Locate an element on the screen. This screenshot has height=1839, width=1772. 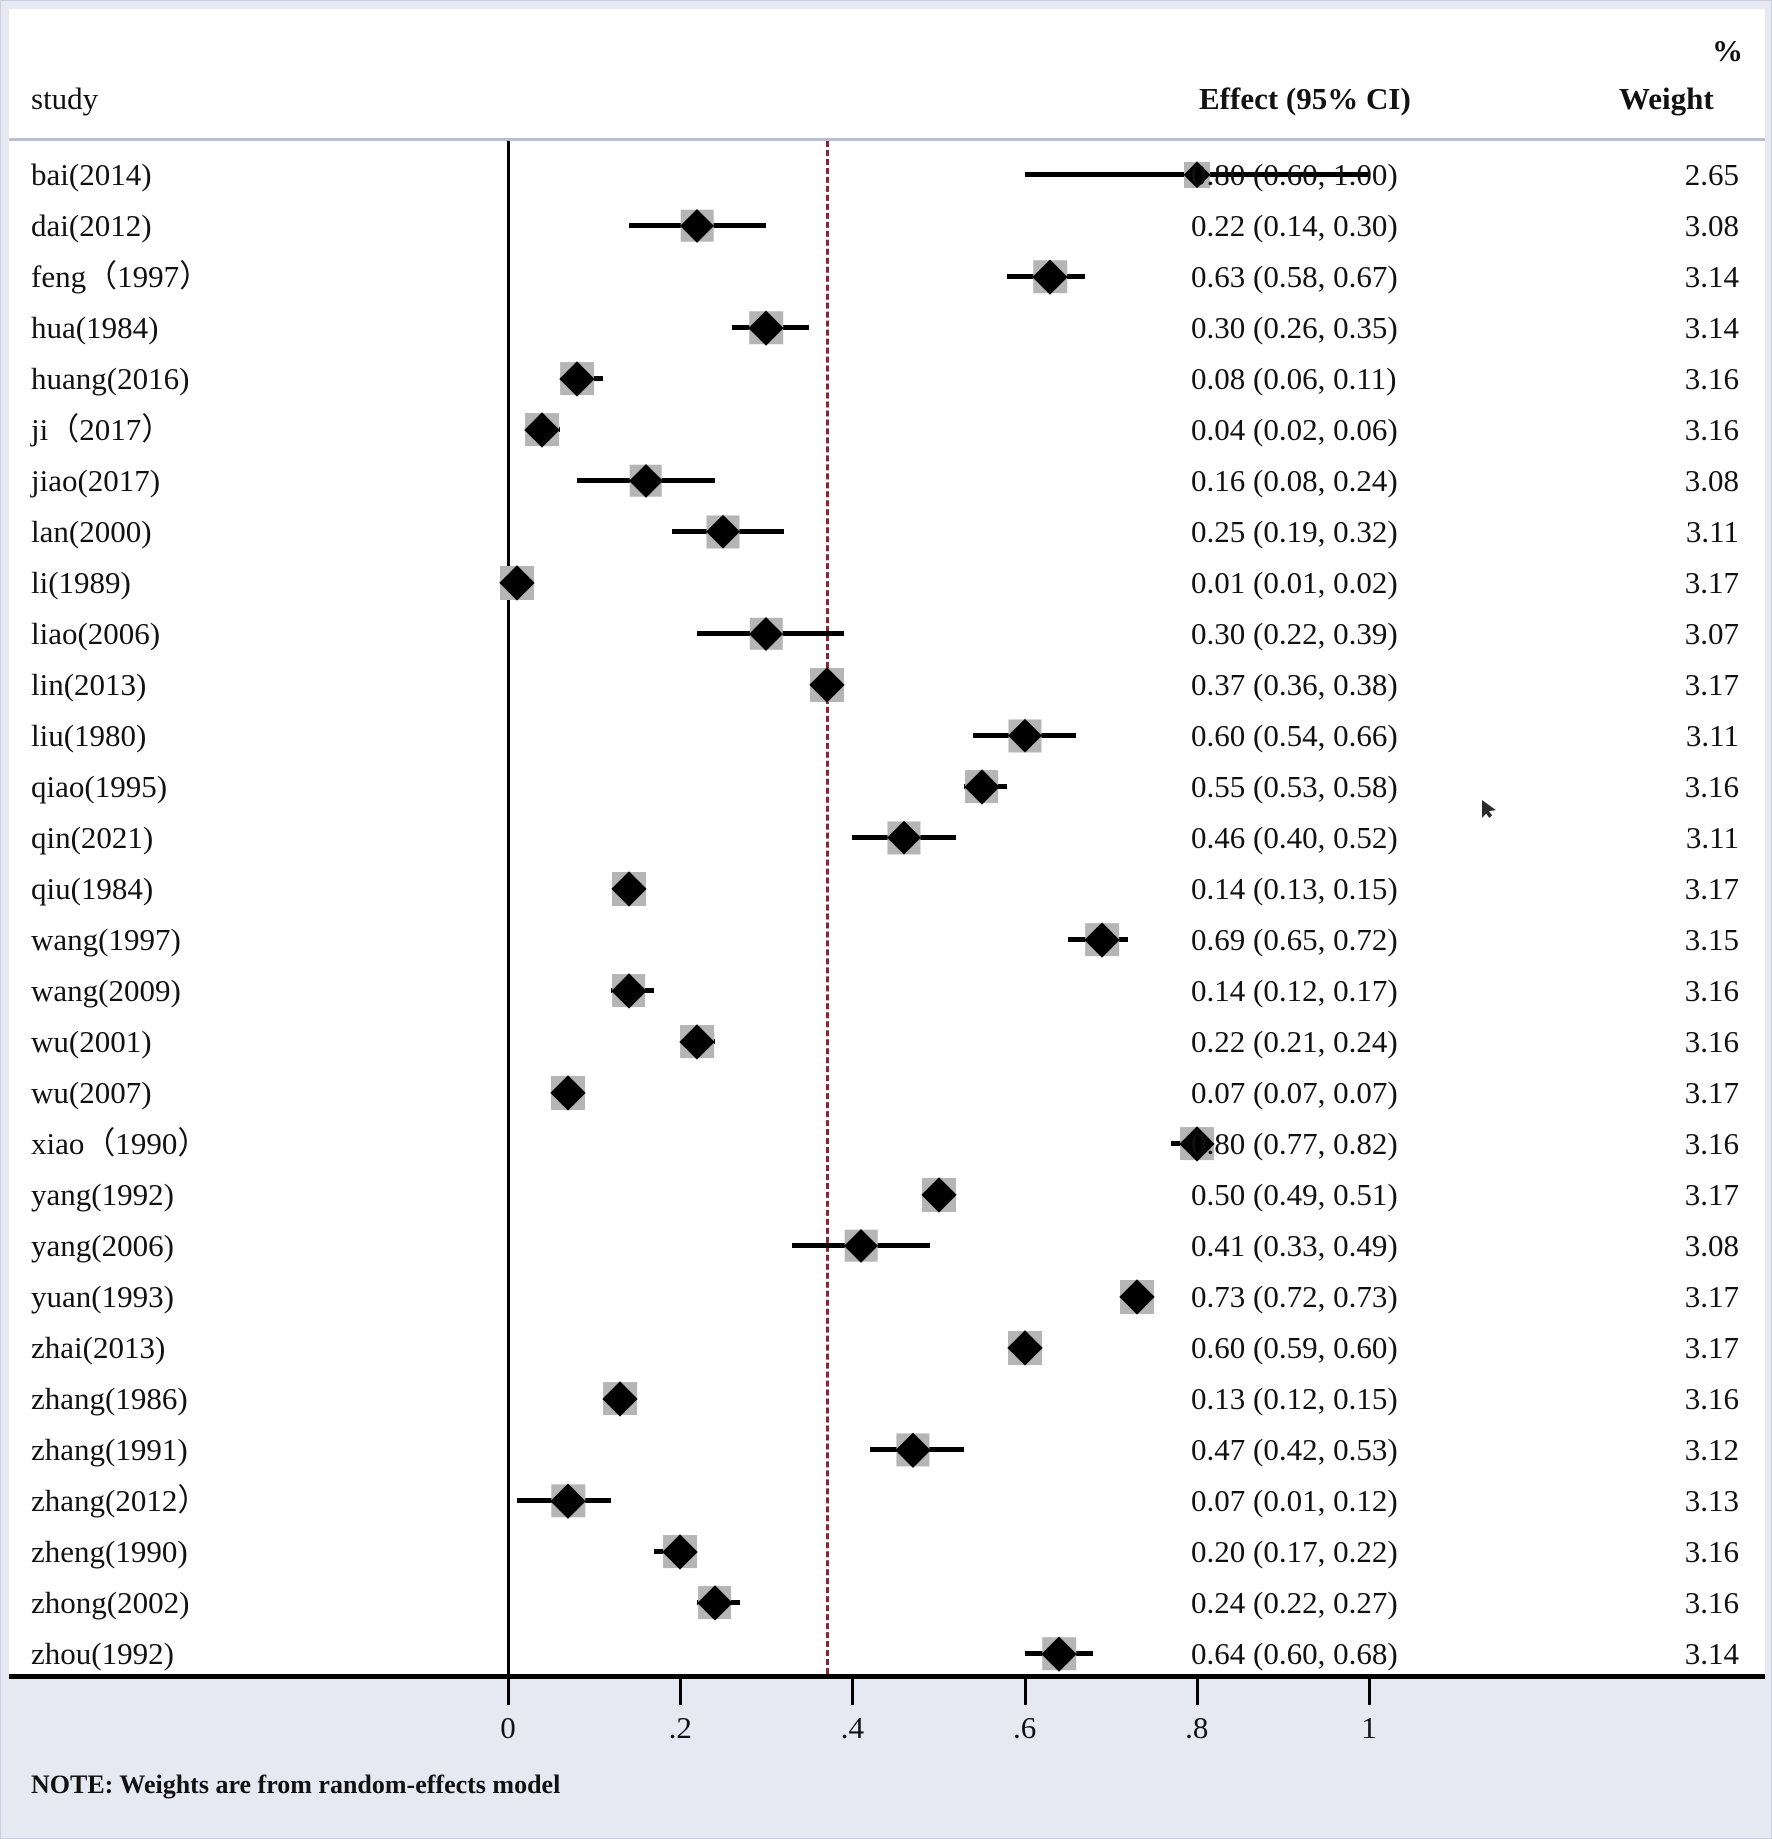
axis-tick-label: 0 is located at coordinates (508, 1727).